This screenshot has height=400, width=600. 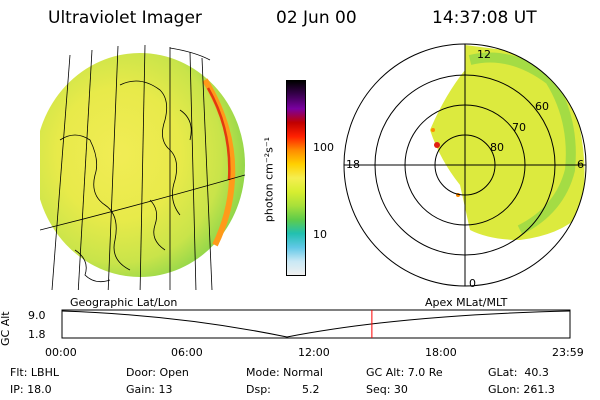 What do you see at coordinates (484, 18) in the screenshot?
I see `time-label: 14:37:08 UT` at bounding box center [484, 18].